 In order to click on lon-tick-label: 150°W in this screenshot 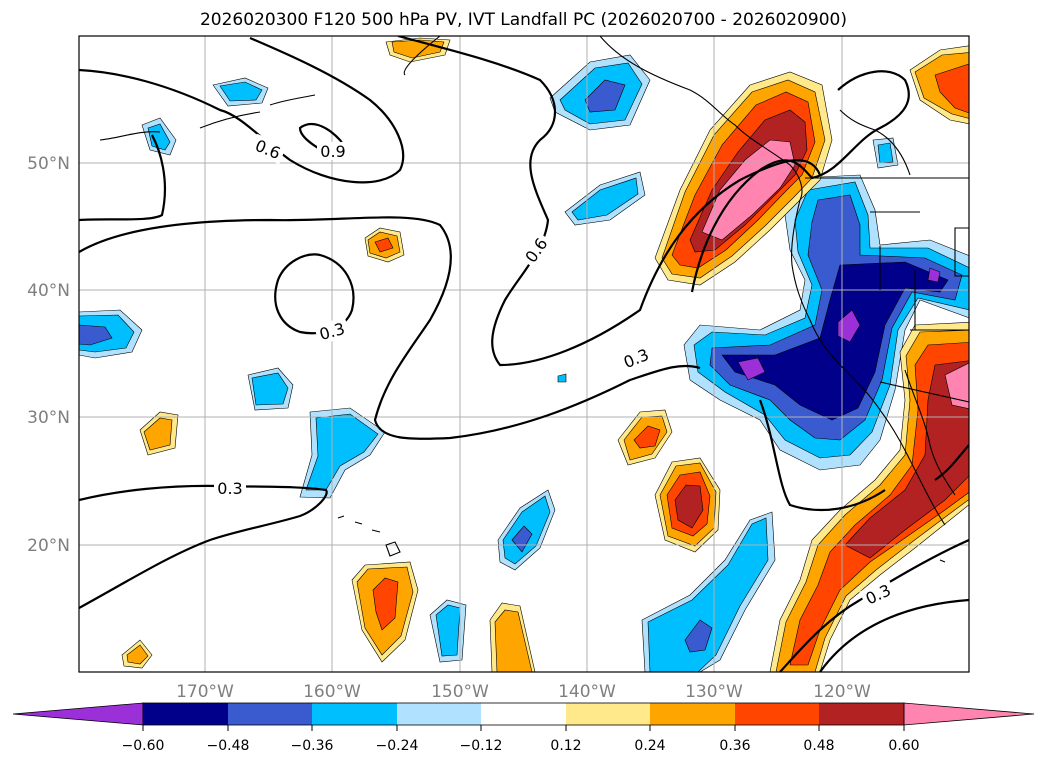, I will do `click(460, 692)`.